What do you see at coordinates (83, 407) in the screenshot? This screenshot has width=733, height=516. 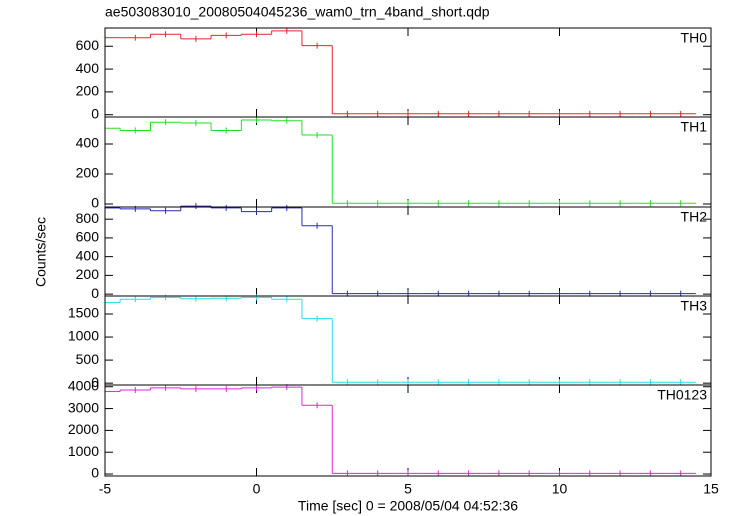 I see `y-tick-label: 3000` at bounding box center [83, 407].